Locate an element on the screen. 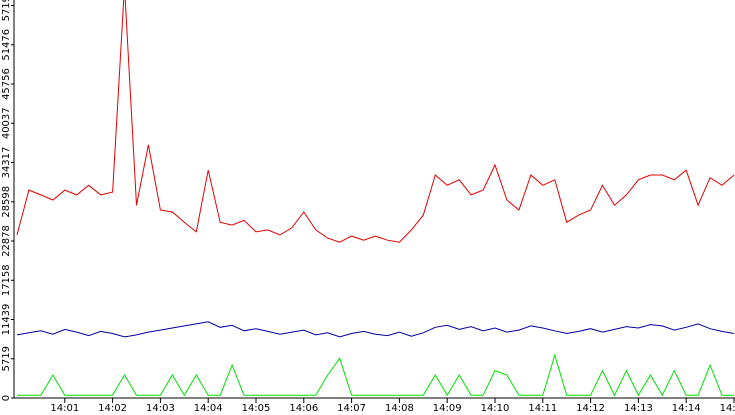 Image resolution: width=735 pixels, height=415 pixels. x-tick-label: 14:08 is located at coordinates (399, 408).